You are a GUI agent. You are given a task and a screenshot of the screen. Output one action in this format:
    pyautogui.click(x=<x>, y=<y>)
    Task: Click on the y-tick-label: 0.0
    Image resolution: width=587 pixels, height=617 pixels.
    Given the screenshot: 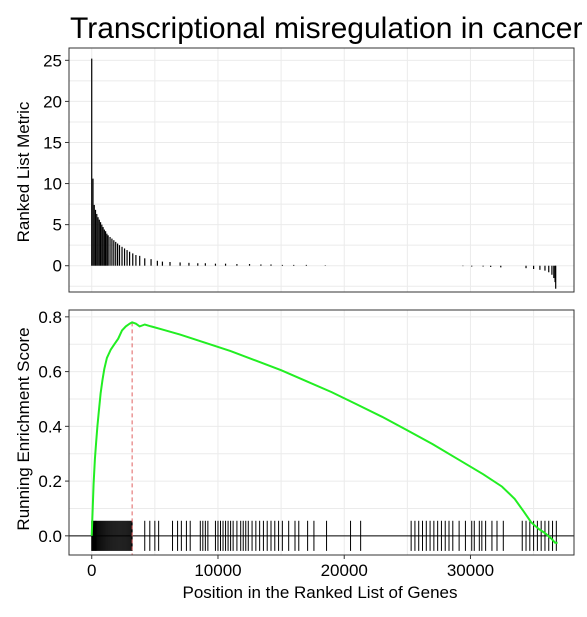 What is the action you would take?
    pyautogui.click(x=50, y=536)
    